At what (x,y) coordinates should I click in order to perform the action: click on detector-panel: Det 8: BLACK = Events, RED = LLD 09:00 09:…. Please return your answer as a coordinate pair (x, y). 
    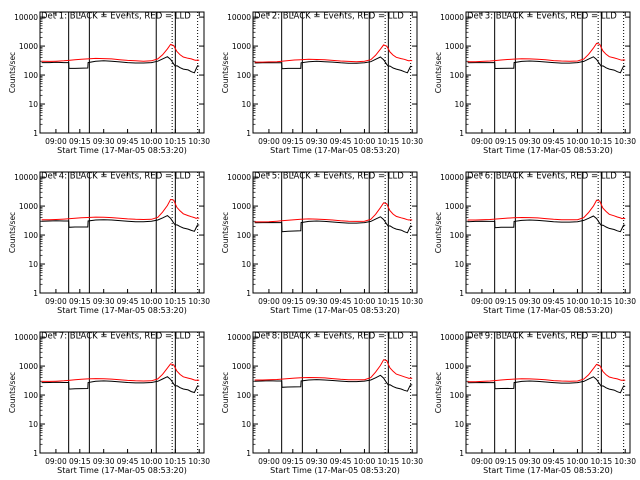
    Looking at the image, I should click on (322, 403).